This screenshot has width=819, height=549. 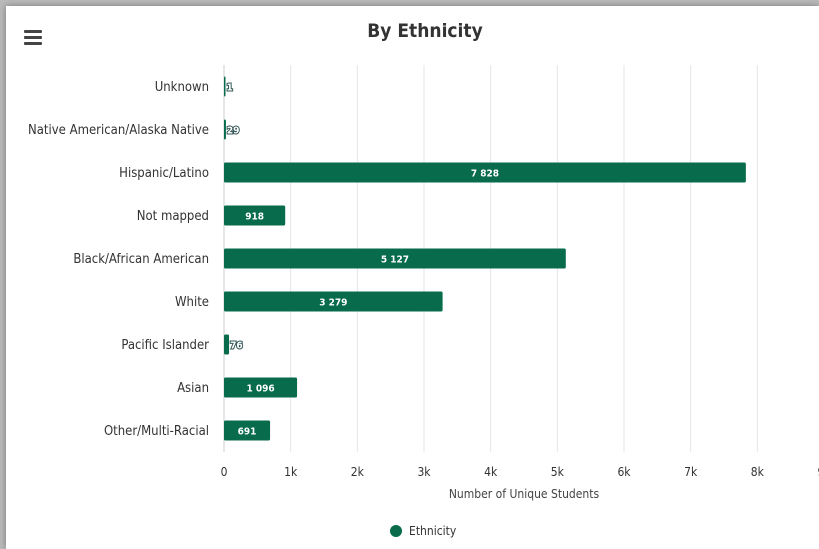 I want to click on x-tick-labels: 0 1k 2k 3k 4k 5k 6k 7k 8k 9k, so click(x=520, y=472).